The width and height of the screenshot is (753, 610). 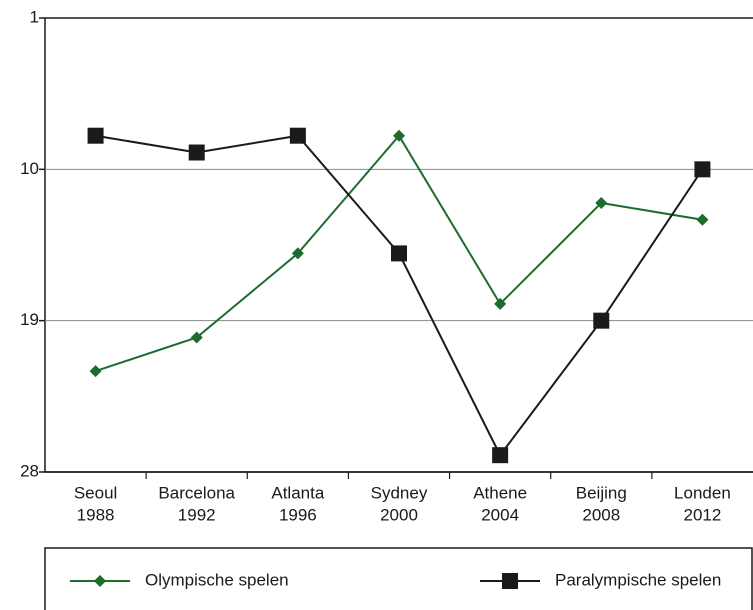 I want to click on legend, so click(x=398, y=578).